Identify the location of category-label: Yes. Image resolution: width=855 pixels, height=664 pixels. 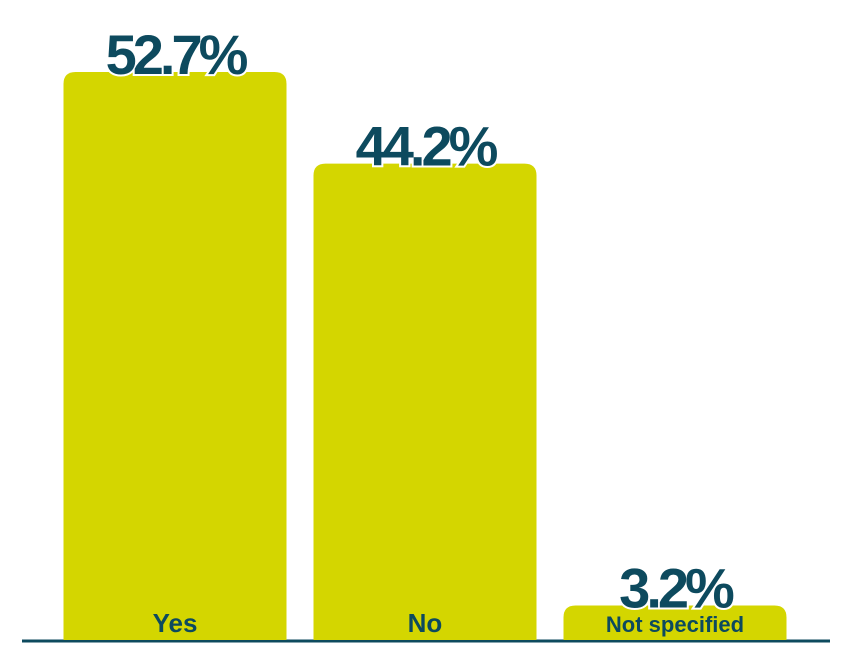
(175, 623).